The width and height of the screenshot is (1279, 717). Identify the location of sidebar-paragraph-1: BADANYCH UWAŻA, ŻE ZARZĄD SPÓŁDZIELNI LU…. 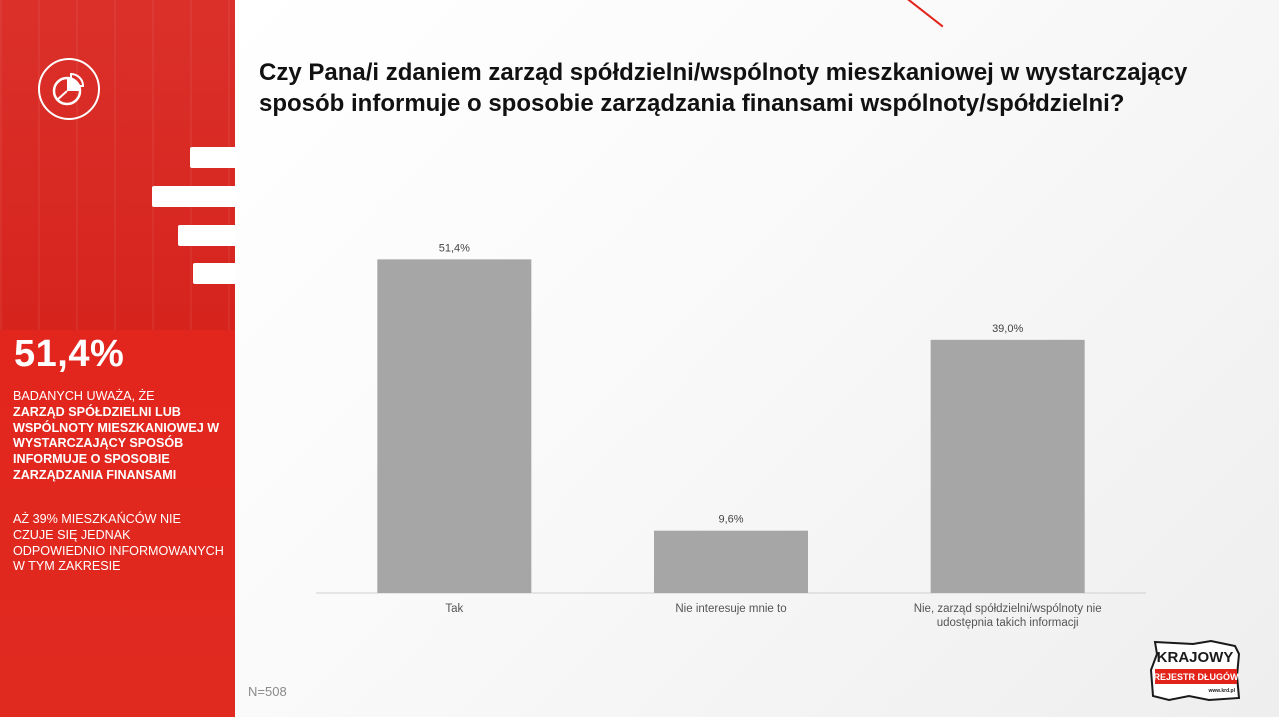
(119, 436).